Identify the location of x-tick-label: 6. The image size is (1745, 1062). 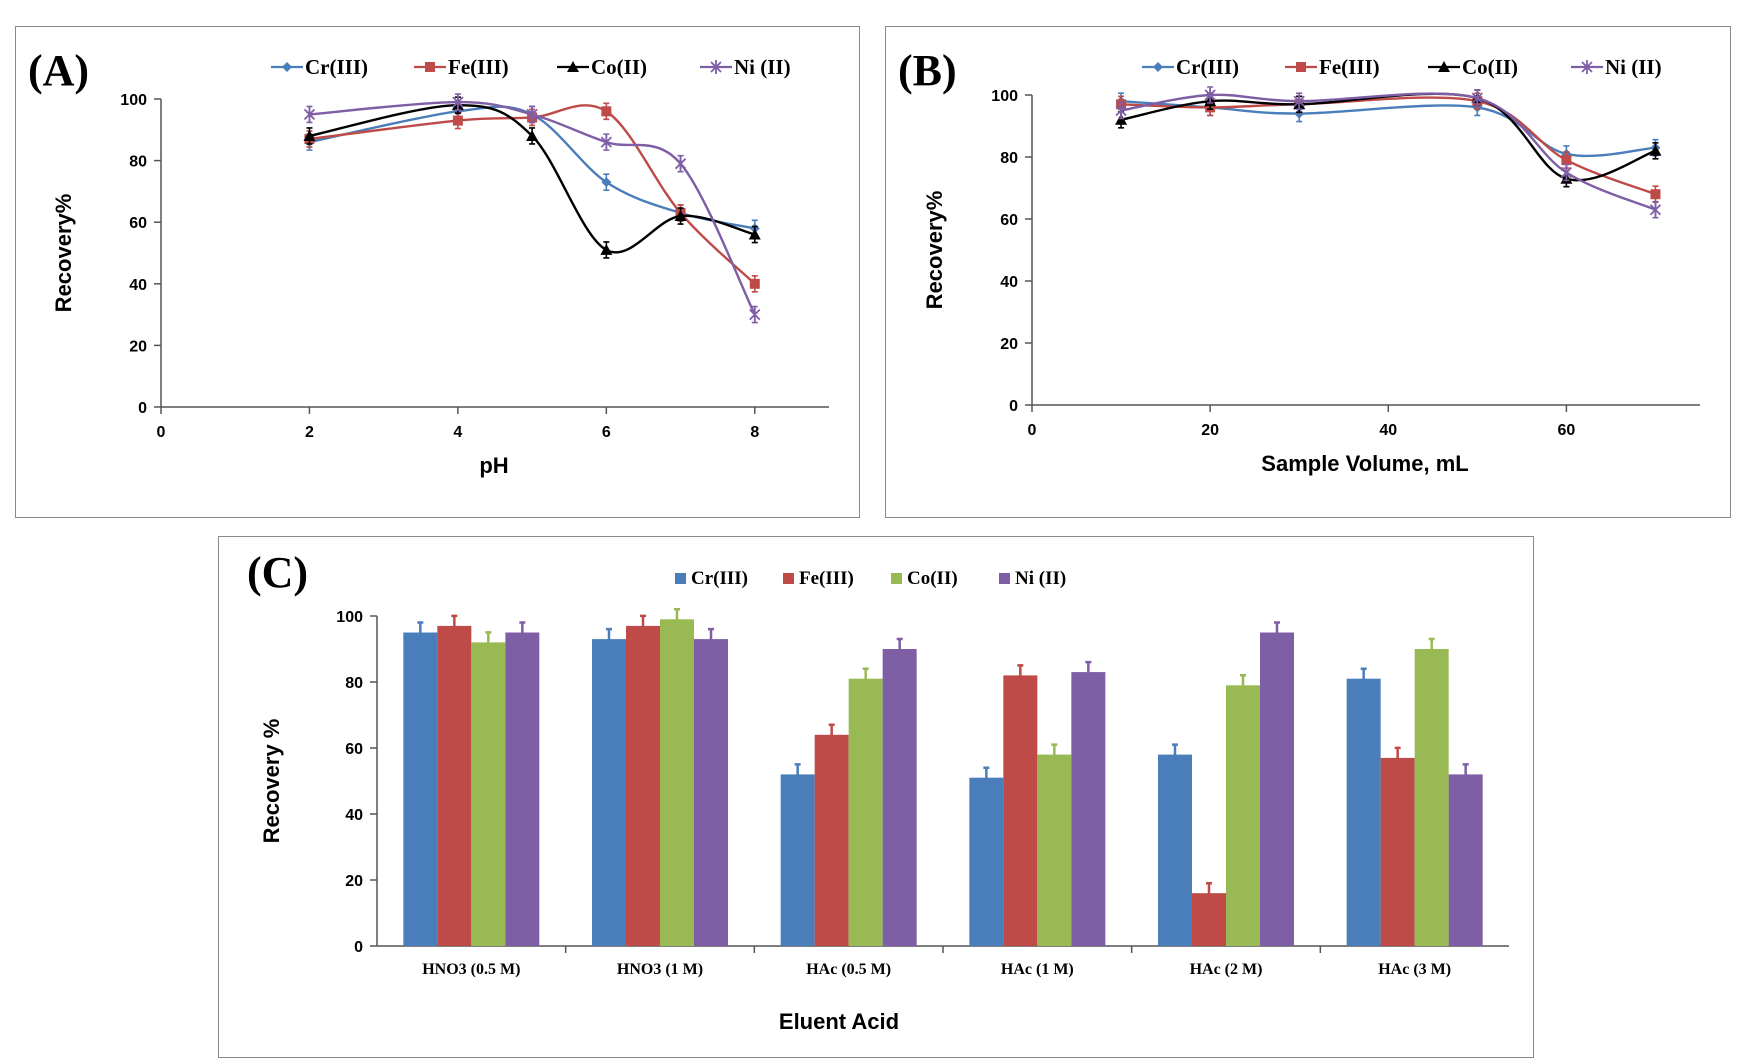
(606, 432).